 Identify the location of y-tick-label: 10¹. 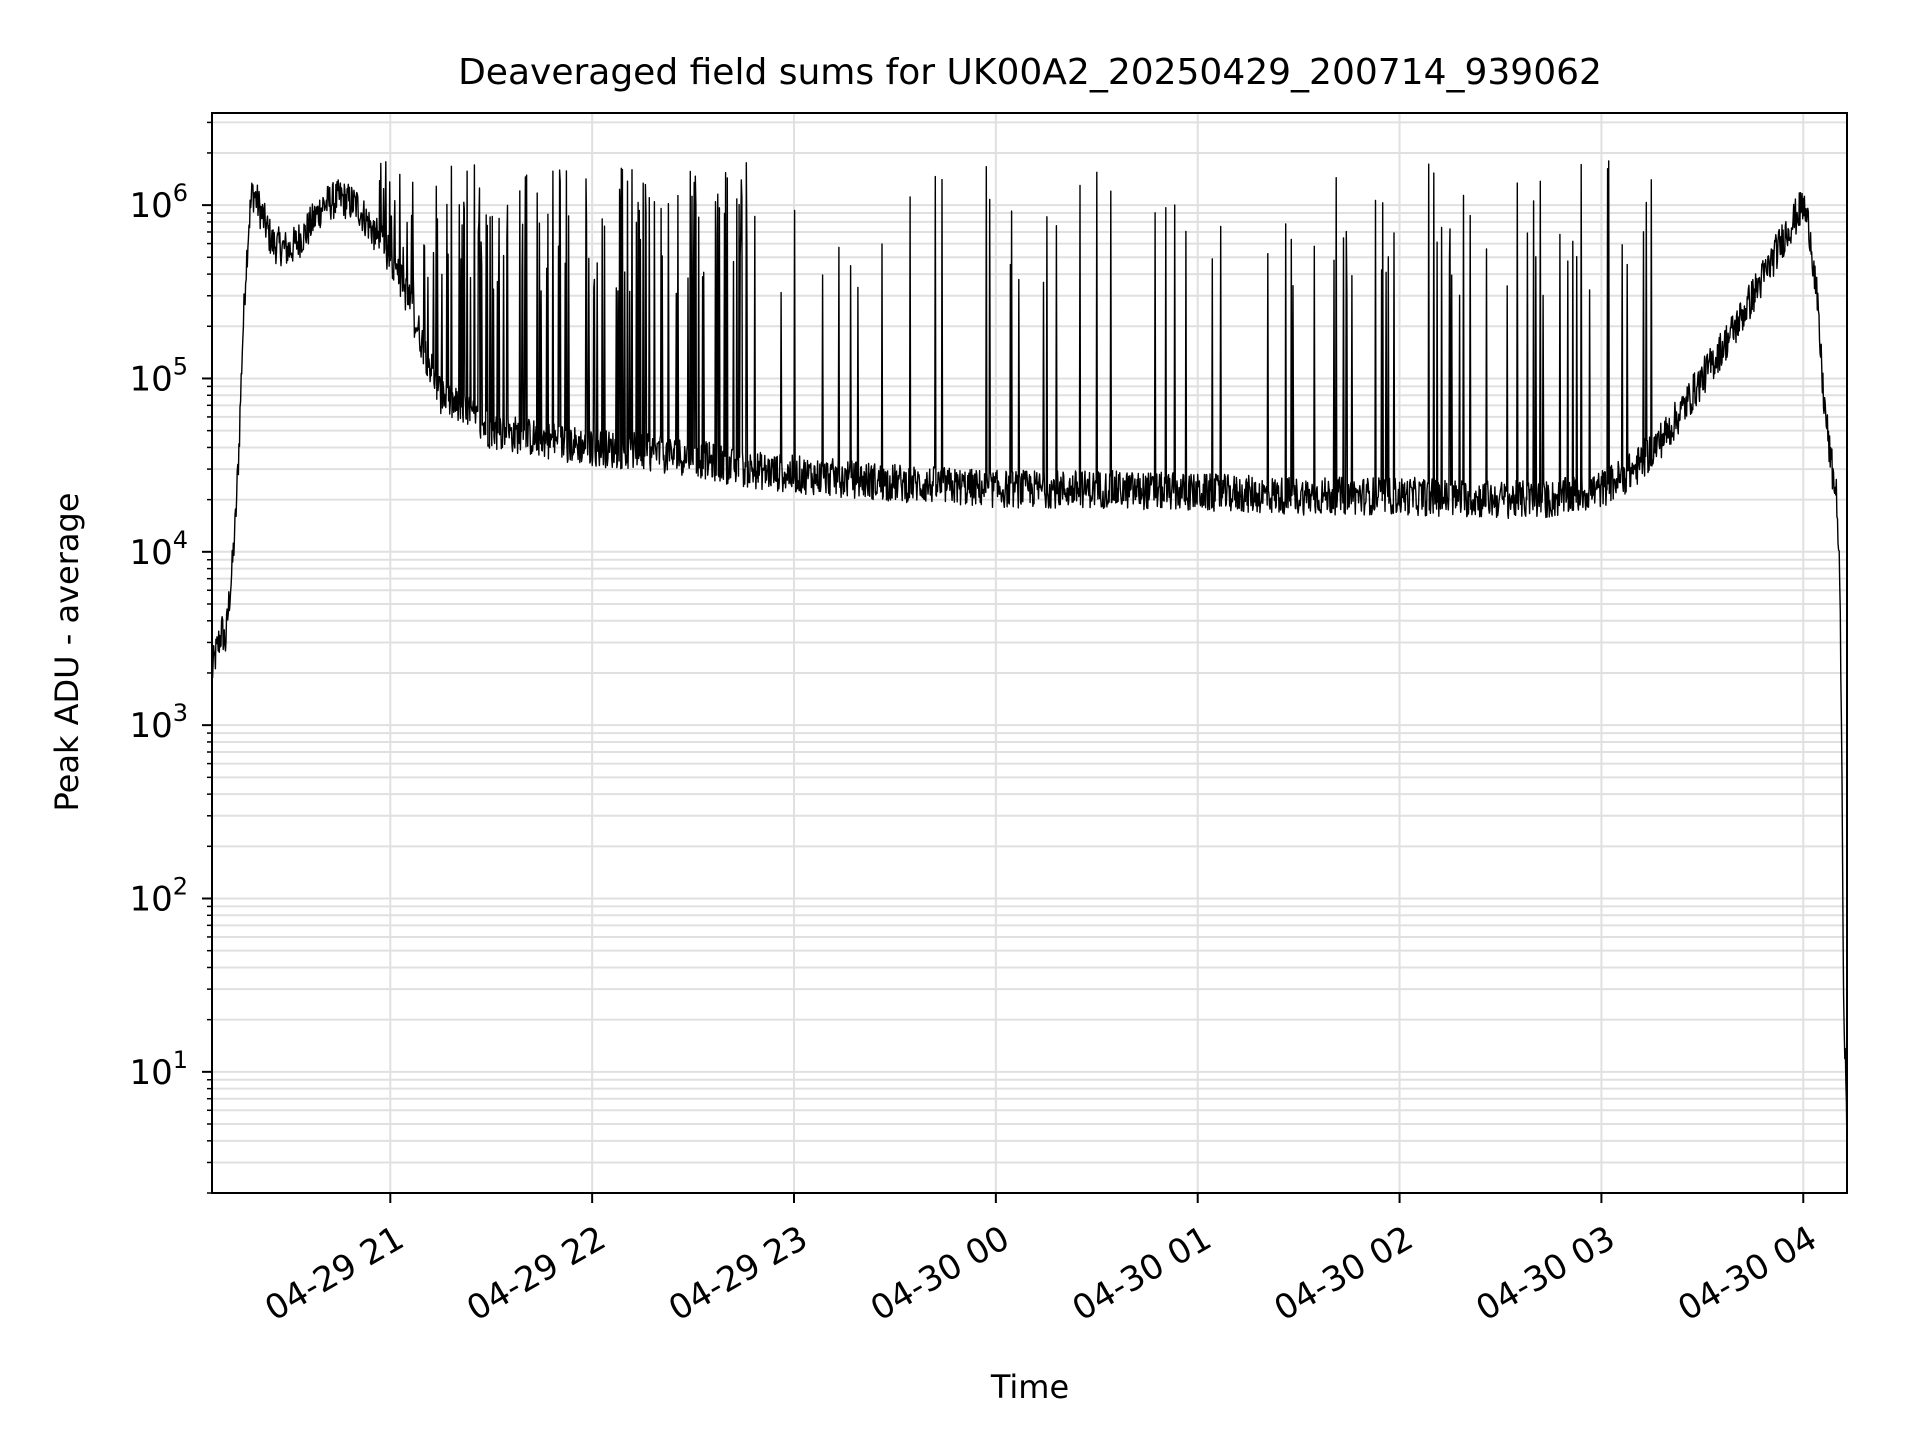
(158, 1069).